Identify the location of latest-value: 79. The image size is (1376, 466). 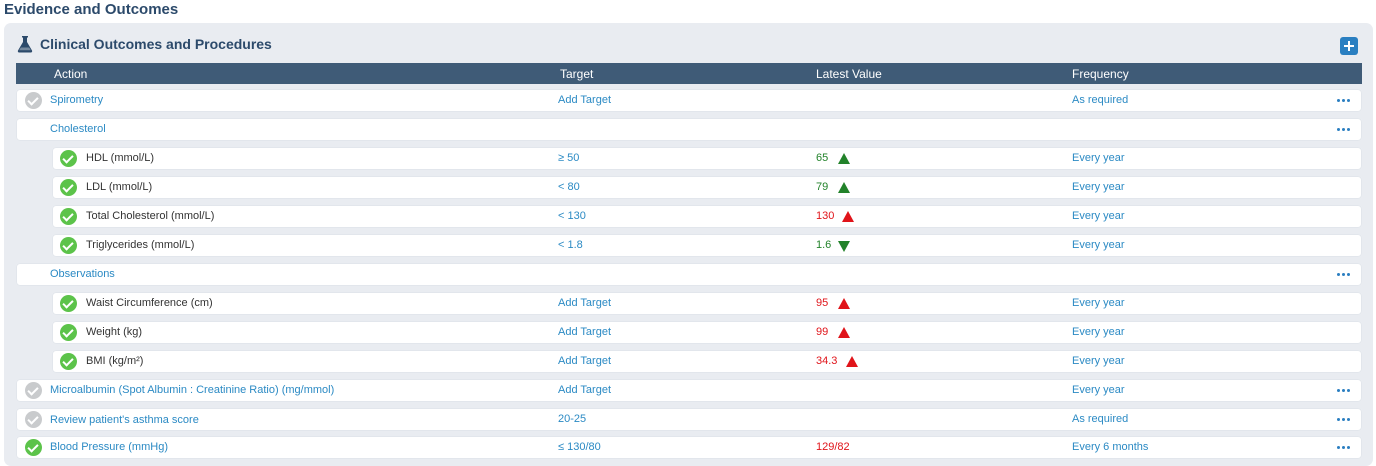
(822, 187).